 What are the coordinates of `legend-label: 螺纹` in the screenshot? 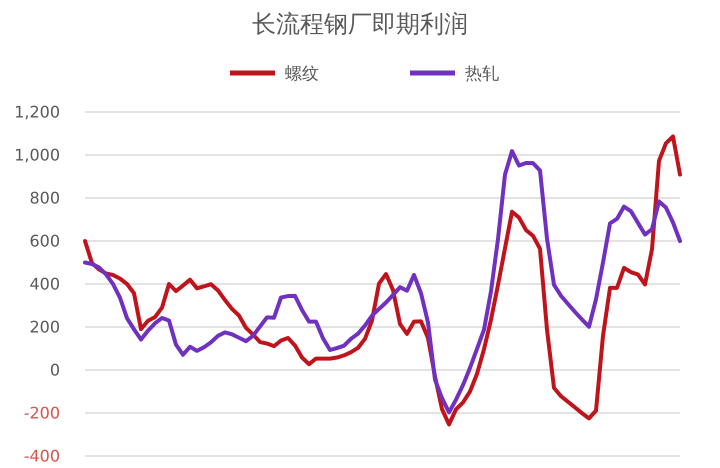 It's located at (302, 74).